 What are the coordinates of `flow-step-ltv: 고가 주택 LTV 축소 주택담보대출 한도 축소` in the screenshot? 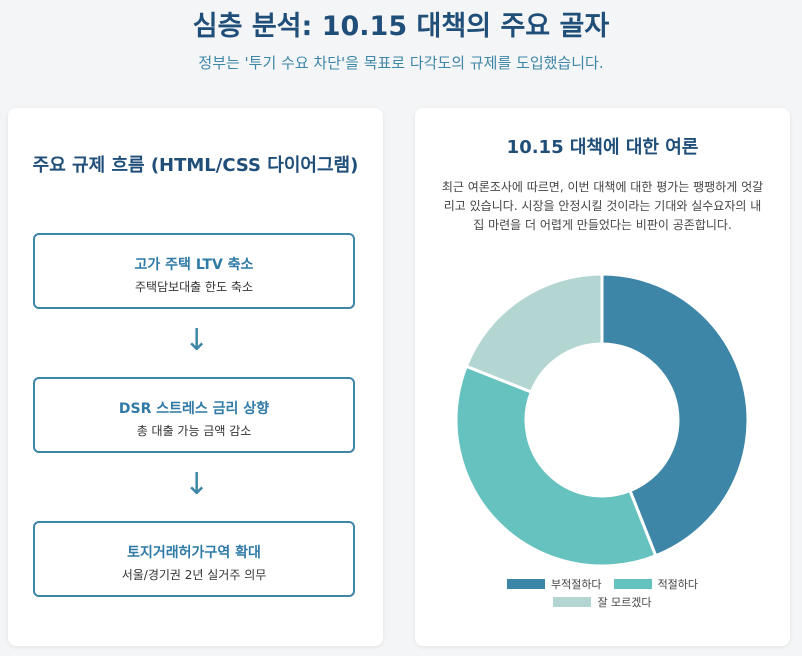 It's located at (194, 271).